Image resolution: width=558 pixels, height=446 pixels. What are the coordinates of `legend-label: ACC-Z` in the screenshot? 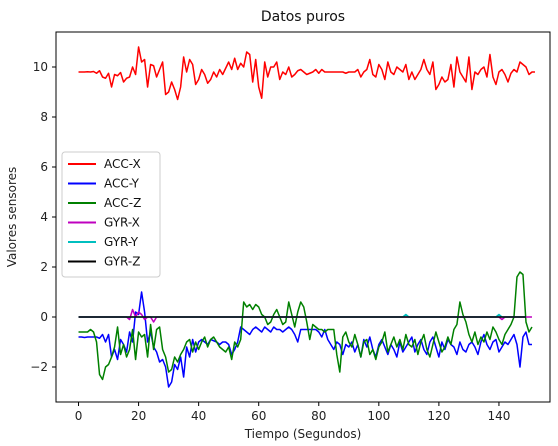 It's located at (122, 203).